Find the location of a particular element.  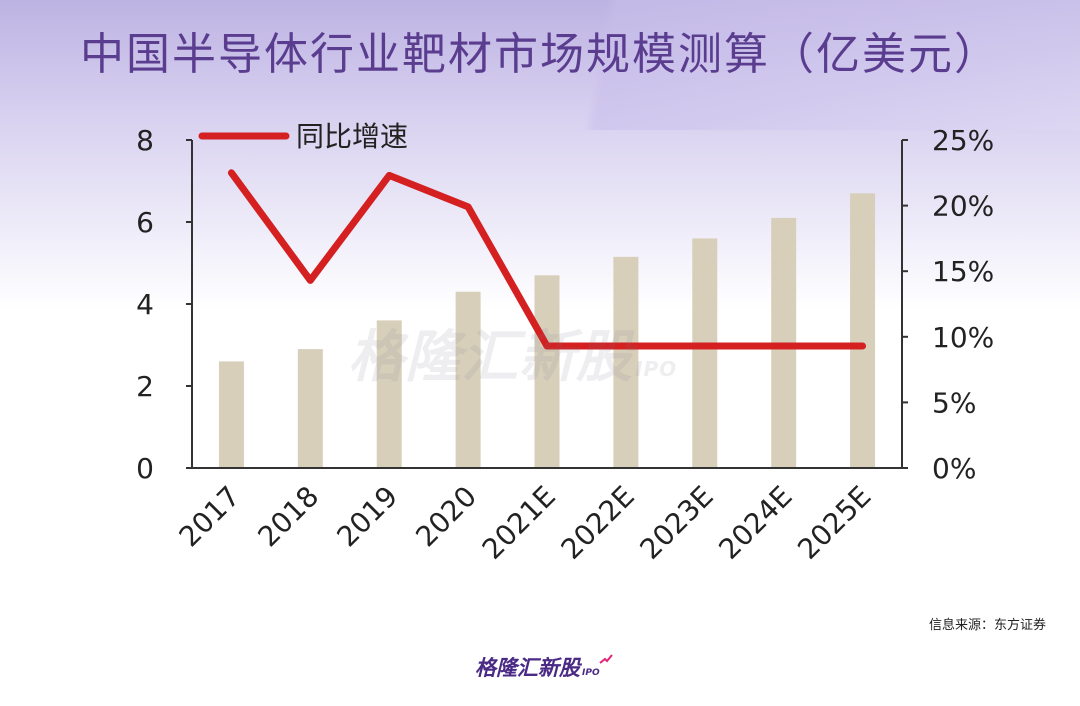

bar-2025E is located at coordinates (863, 331).